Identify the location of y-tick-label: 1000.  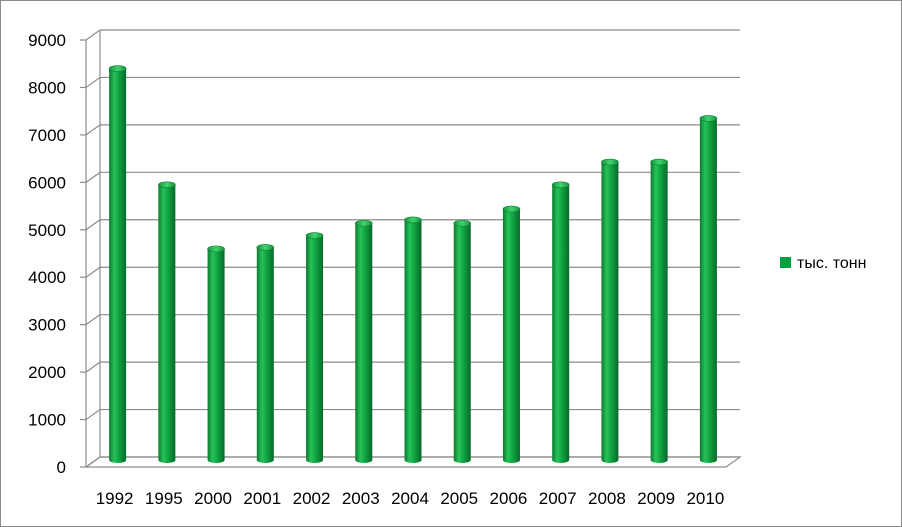
(47, 420).